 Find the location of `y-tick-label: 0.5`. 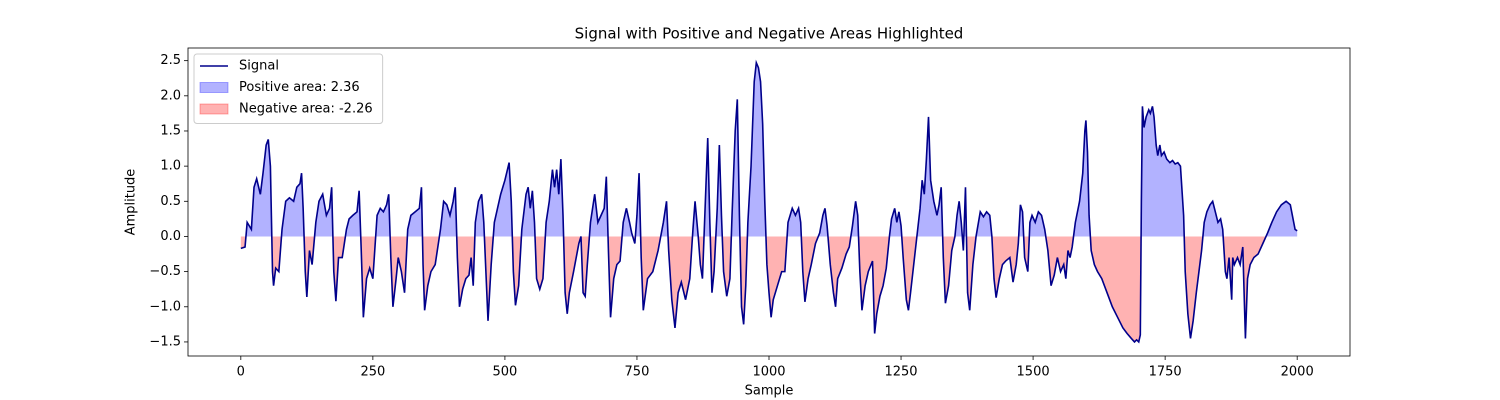

y-tick-label: 0.5 is located at coordinates (170, 201).